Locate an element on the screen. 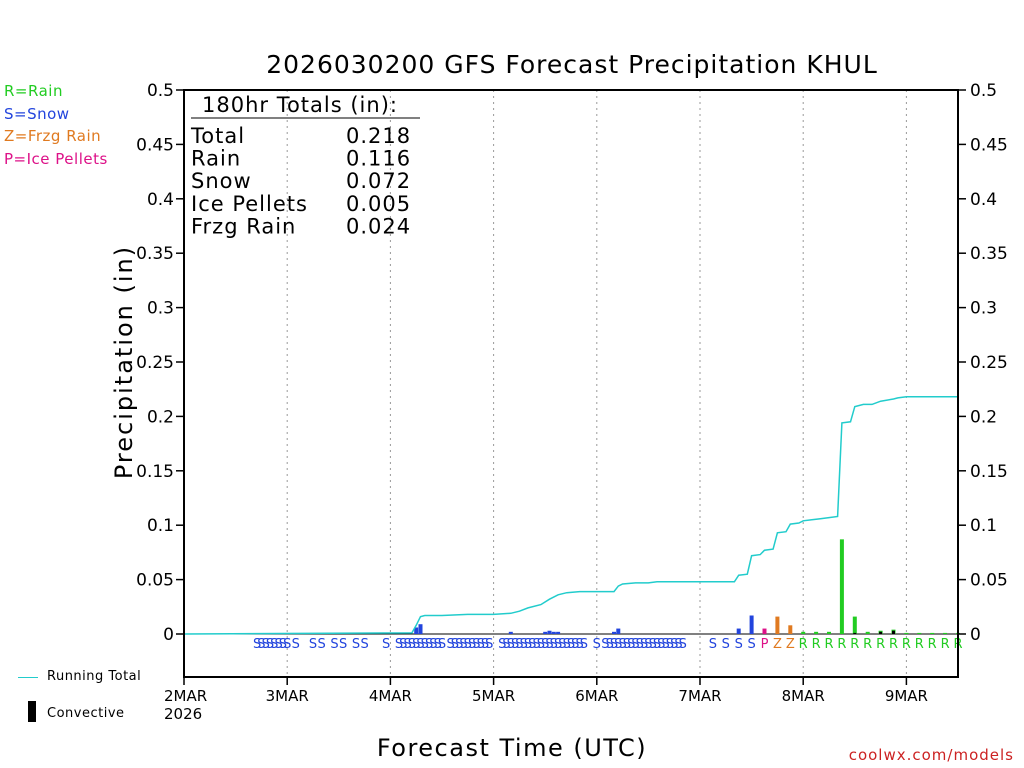 The width and height of the screenshot is (1024, 768). ptype-marker-35: S is located at coordinates (485, 644).